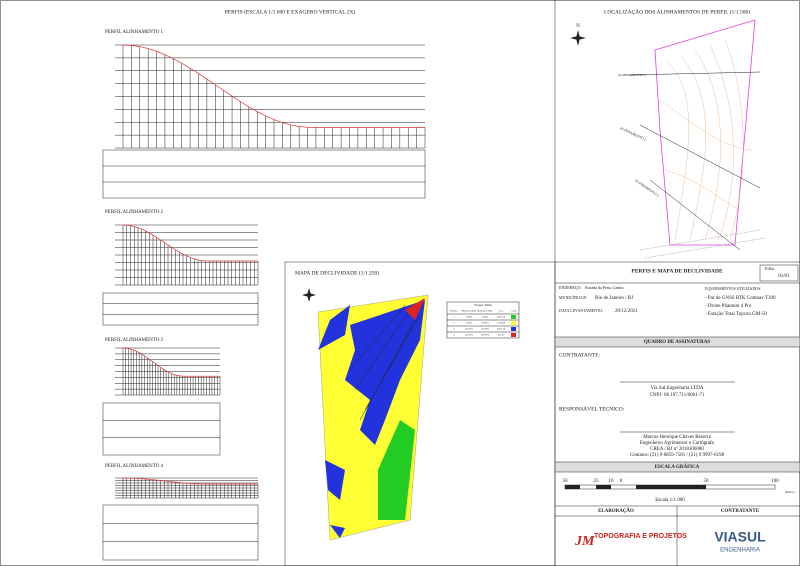 The height and width of the screenshot is (566, 800). I want to click on table-cell: 0.00%, so click(469, 317).